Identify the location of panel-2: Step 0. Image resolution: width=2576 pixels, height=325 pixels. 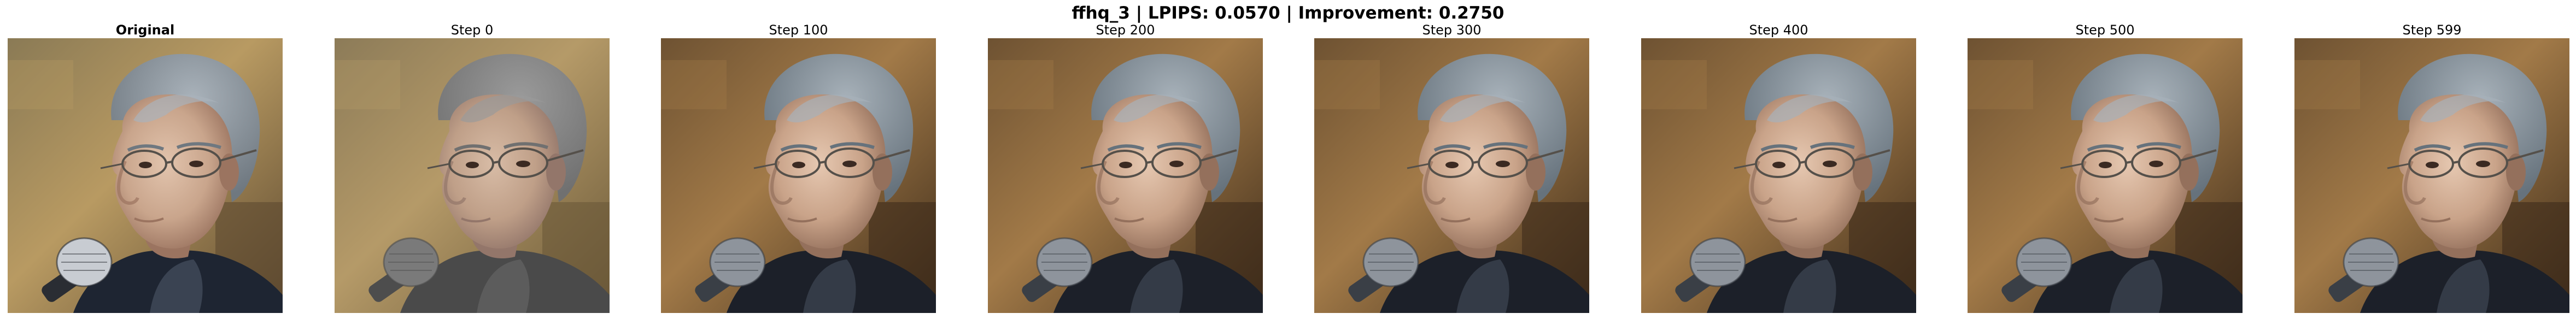
(473, 167).